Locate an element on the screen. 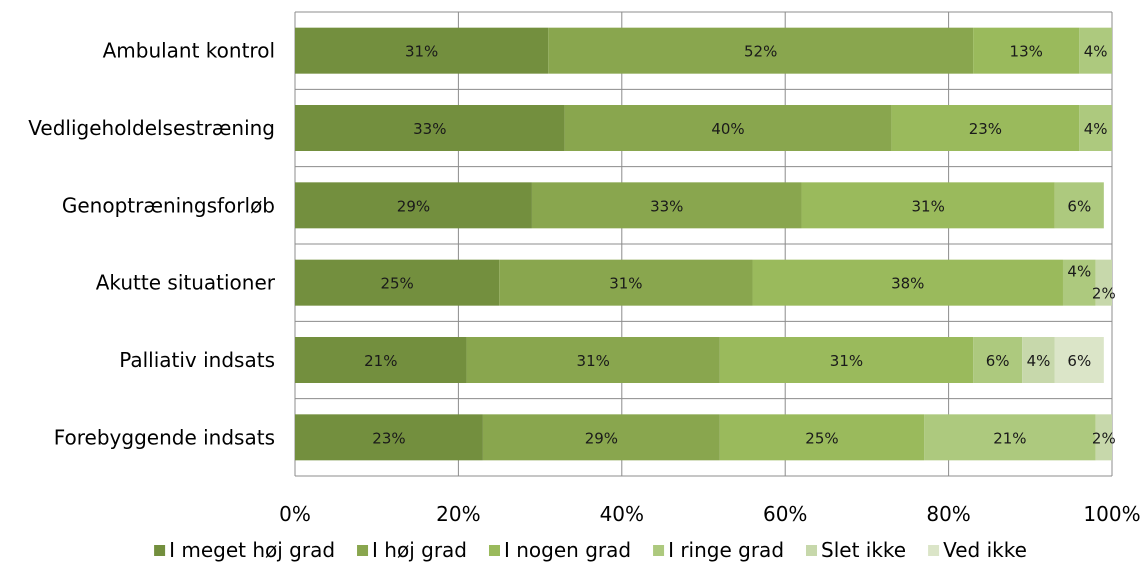 The width and height of the screenshot is (1145, 574). x-tick-labels: 0% 20% 40% 60% 80% 100% is located at coordinates (709, 514).